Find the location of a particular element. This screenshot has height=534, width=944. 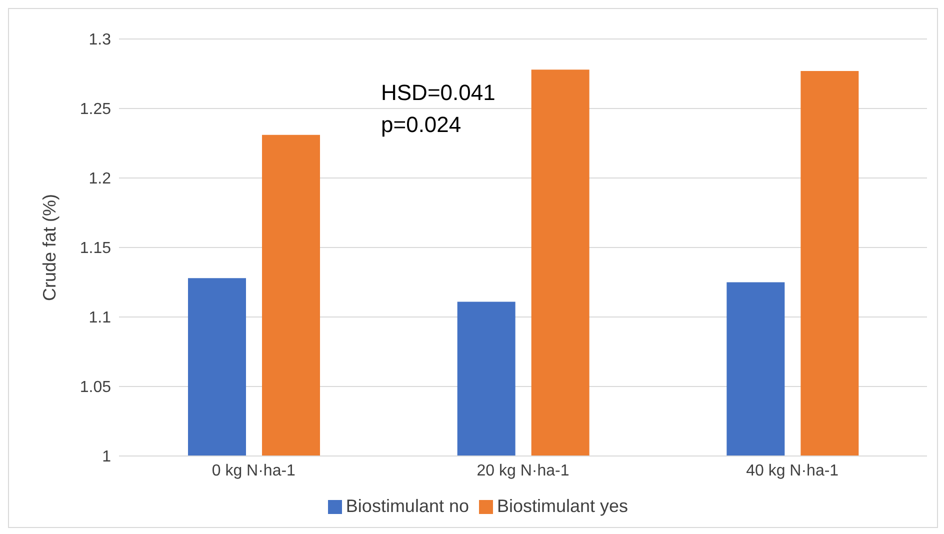

y-tick-label: 1.25 is located at coordinates (96, 109).